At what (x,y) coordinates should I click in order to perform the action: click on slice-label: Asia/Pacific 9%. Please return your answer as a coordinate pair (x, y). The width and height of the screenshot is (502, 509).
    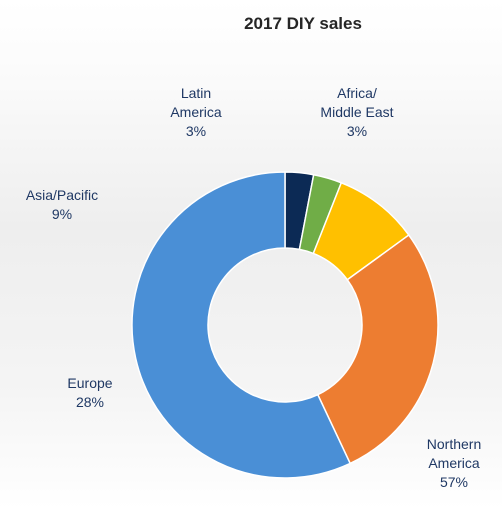
    Looking at the image, I should click on (62, 204).